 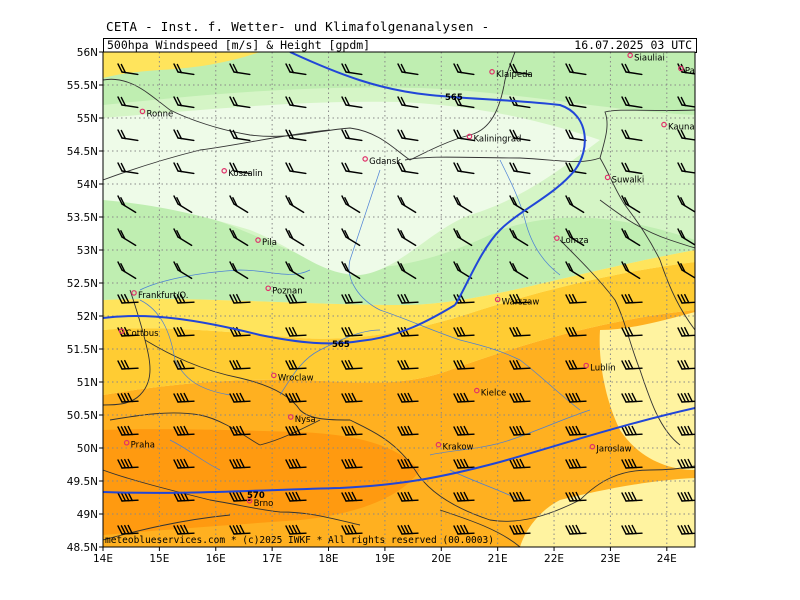 What do you see at coordinates (87, 53) in the screenshot?
I see `lat-tick-label: 56N` at bounding box center [87, 53].